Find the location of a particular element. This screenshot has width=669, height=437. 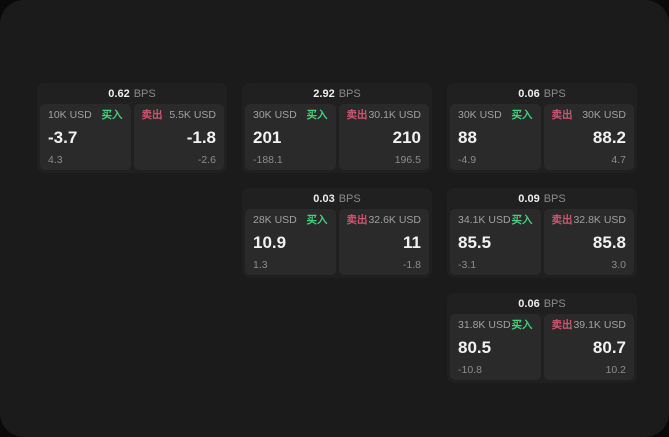

bps-header: 0.09 BPS is located at coordinates (542, 198).